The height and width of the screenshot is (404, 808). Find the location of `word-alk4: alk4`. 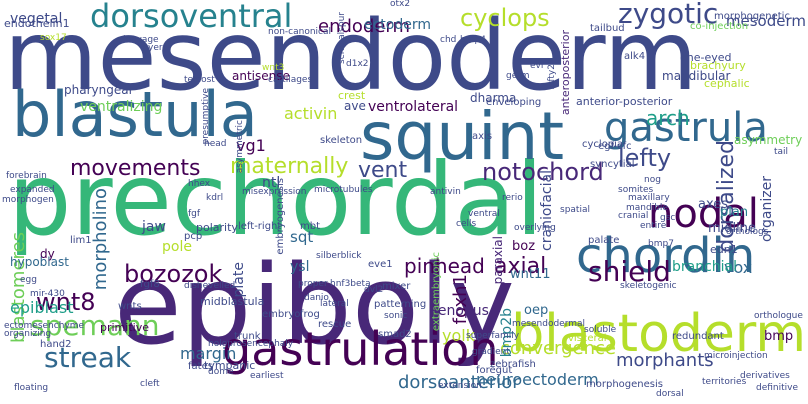

word-alk4: alk4 is located at coordinates (635, 56).